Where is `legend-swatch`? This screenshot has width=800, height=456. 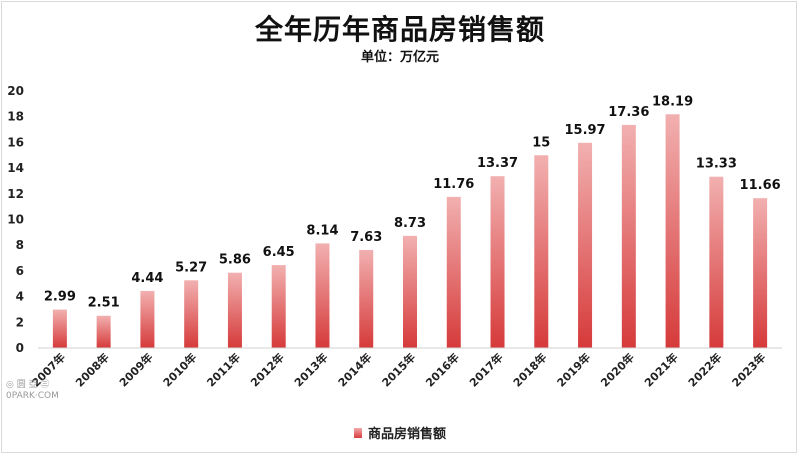 legend-swatch is located at coordinates (357, 432).